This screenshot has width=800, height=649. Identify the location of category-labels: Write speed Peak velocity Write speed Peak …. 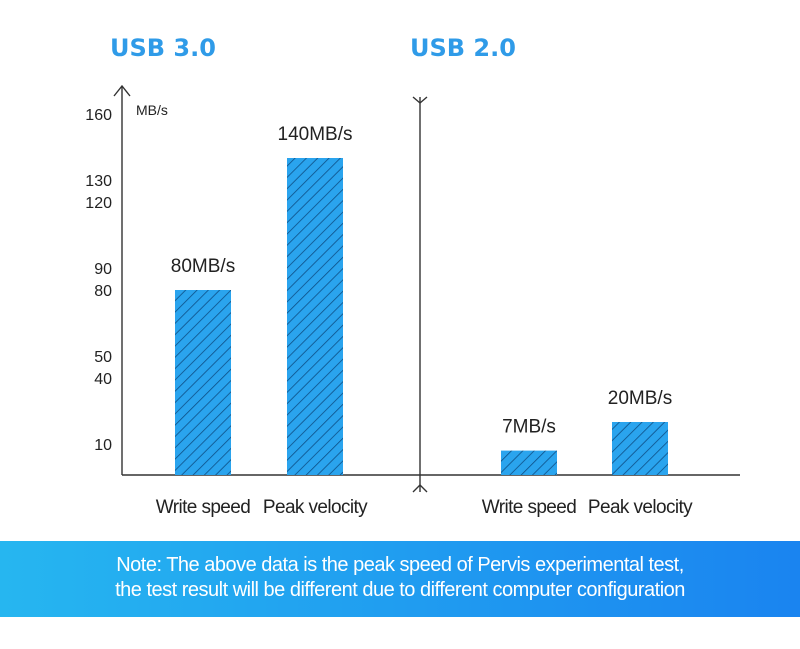
(425, 507).